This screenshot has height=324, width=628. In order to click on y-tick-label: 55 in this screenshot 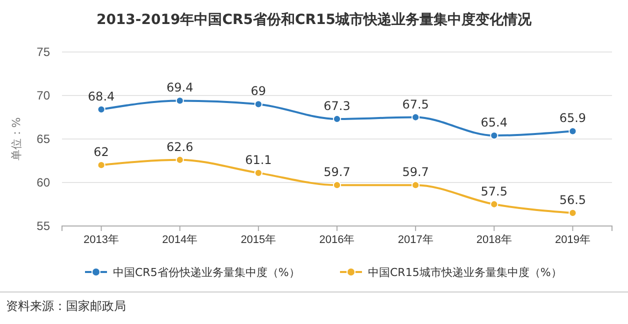, I will do `click(43, 225)`.